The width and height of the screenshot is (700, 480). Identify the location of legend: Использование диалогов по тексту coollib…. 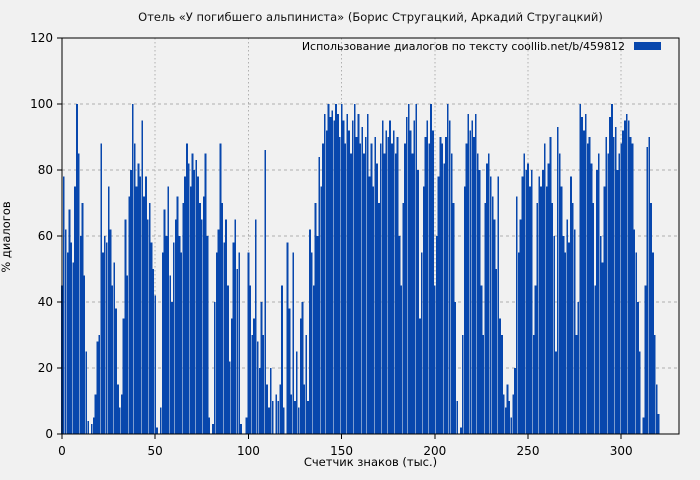
(481, 46).